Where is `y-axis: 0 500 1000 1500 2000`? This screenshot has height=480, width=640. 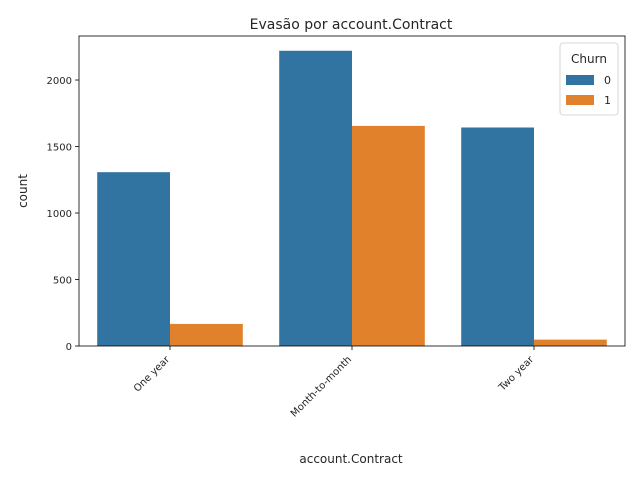 y-axis: 0 500 1000 1500 2000 is located at coordinates (63, 214).